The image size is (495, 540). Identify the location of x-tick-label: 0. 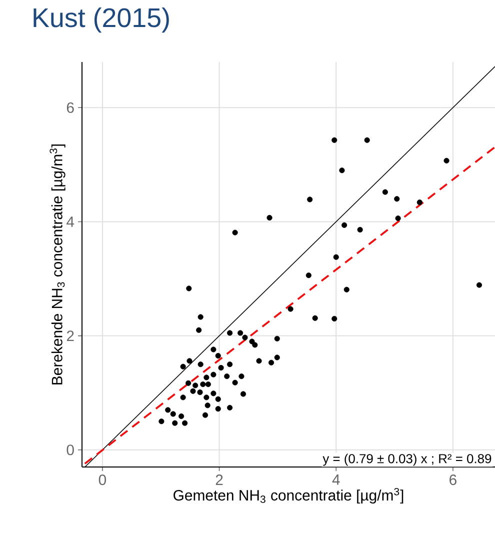
(102, 480).